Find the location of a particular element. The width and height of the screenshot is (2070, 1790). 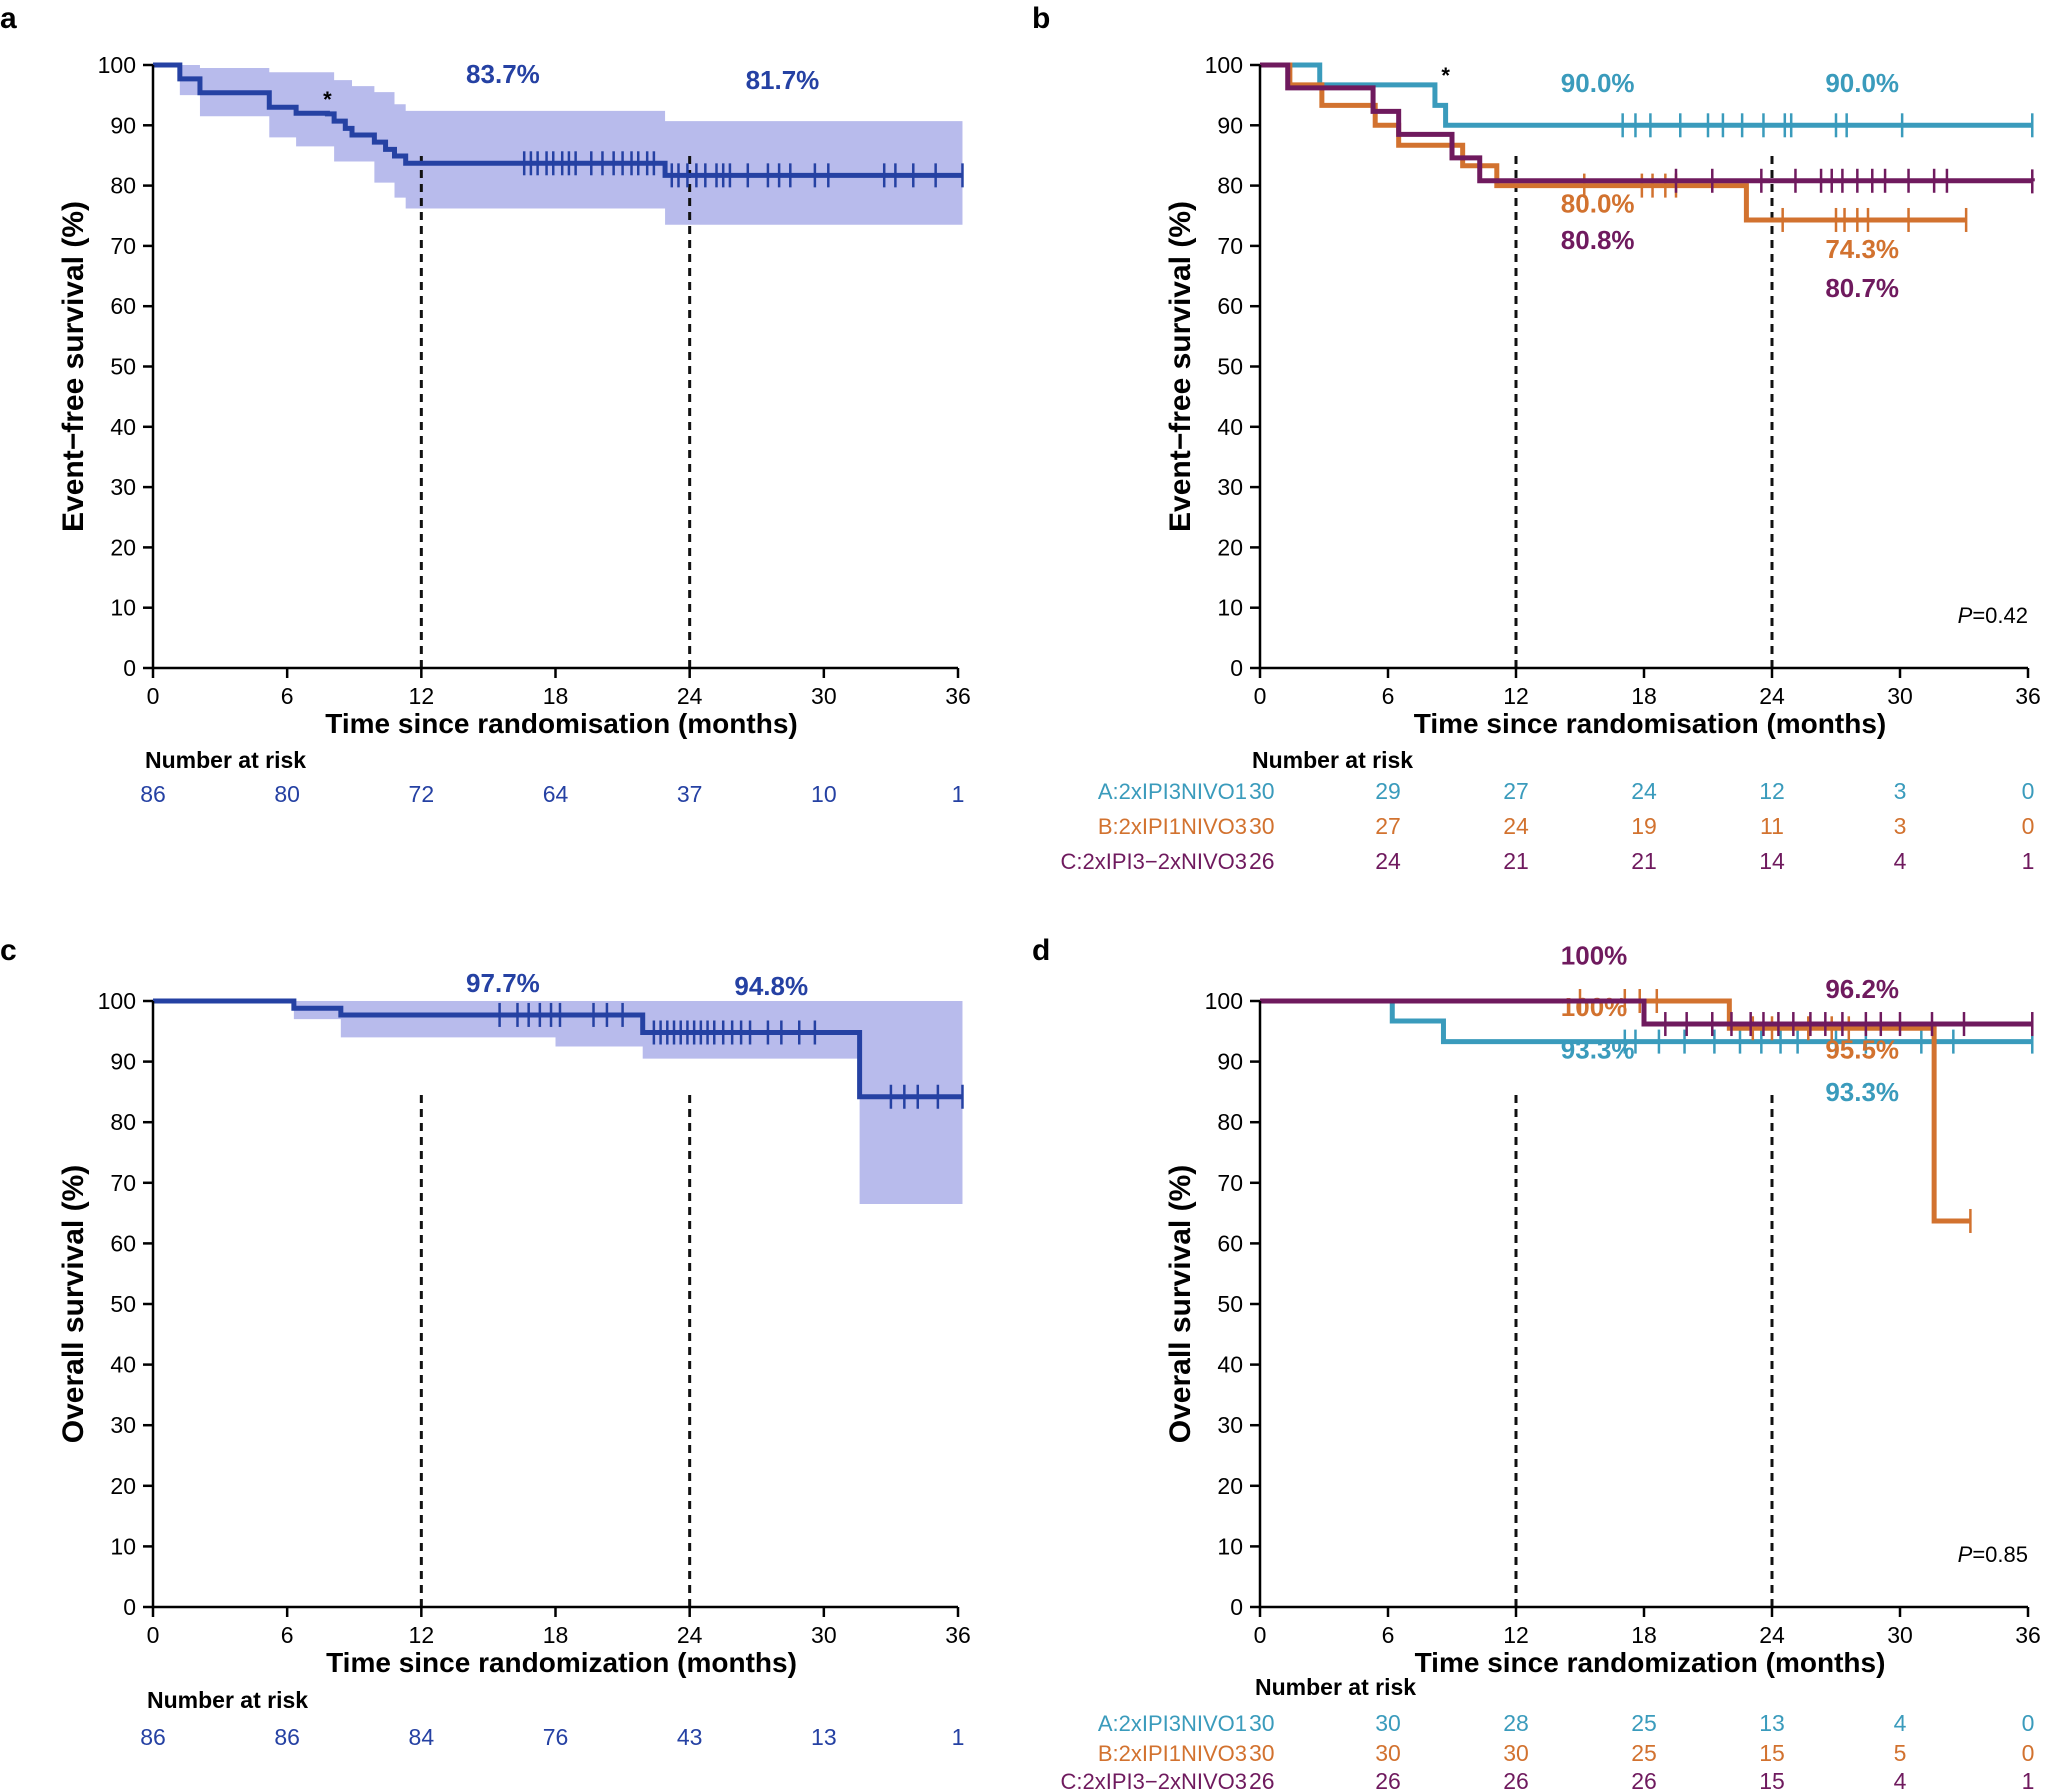

risk-count: 3 is located at coordinates (1900, 791).